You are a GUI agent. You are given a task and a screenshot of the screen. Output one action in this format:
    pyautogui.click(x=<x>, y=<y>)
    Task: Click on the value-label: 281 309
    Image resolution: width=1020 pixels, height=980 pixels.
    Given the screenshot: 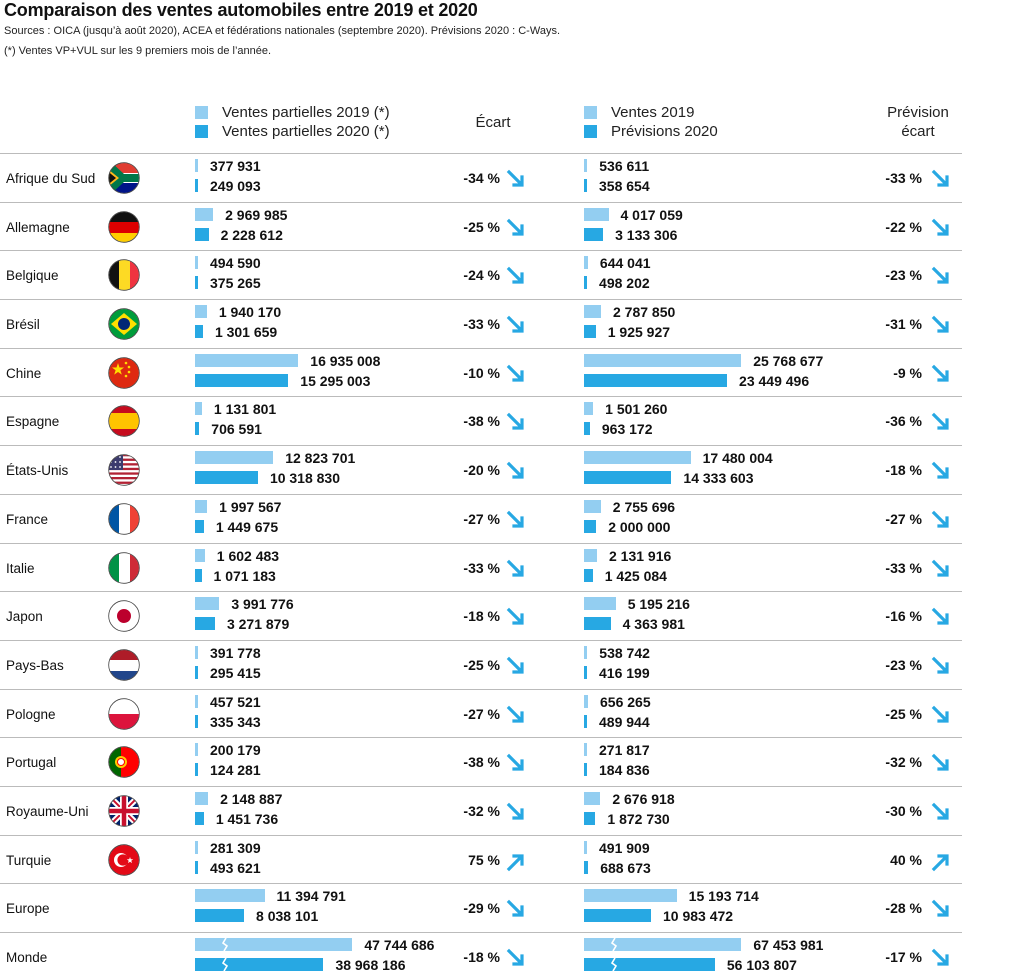 What is the action you would take?
    pyautogui.click(x=235, y=847)
    